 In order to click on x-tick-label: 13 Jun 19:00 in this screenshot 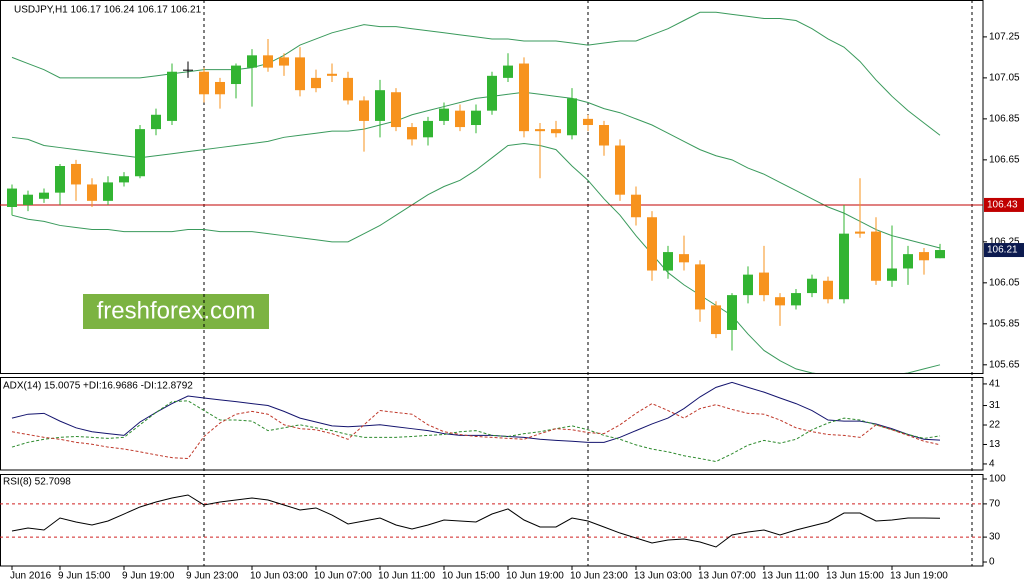, I will do `click(919, 576)`.